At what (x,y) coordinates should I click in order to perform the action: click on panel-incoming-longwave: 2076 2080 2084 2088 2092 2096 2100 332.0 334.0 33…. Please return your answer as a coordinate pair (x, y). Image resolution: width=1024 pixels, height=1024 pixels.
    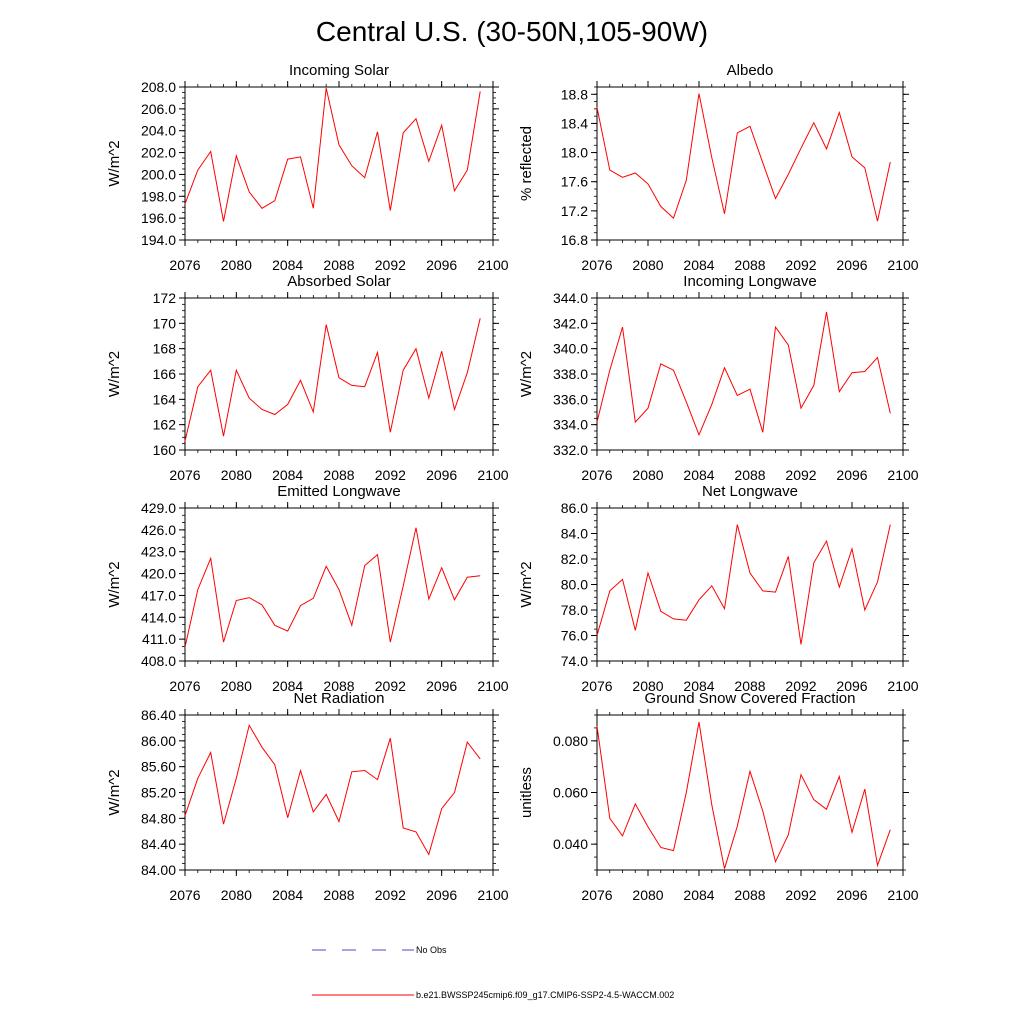
    Looking at the image, I should click on (718, 378).